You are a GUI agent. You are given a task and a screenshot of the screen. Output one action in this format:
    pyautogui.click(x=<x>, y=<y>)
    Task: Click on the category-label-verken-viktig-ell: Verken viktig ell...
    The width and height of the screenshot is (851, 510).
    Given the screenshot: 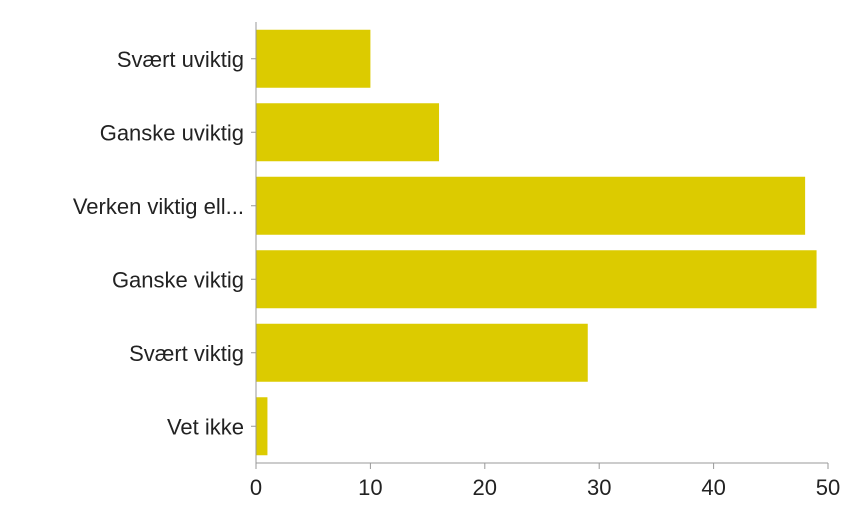 What is the action you would take?
    pyautogui.click(x=158, y=206)
    